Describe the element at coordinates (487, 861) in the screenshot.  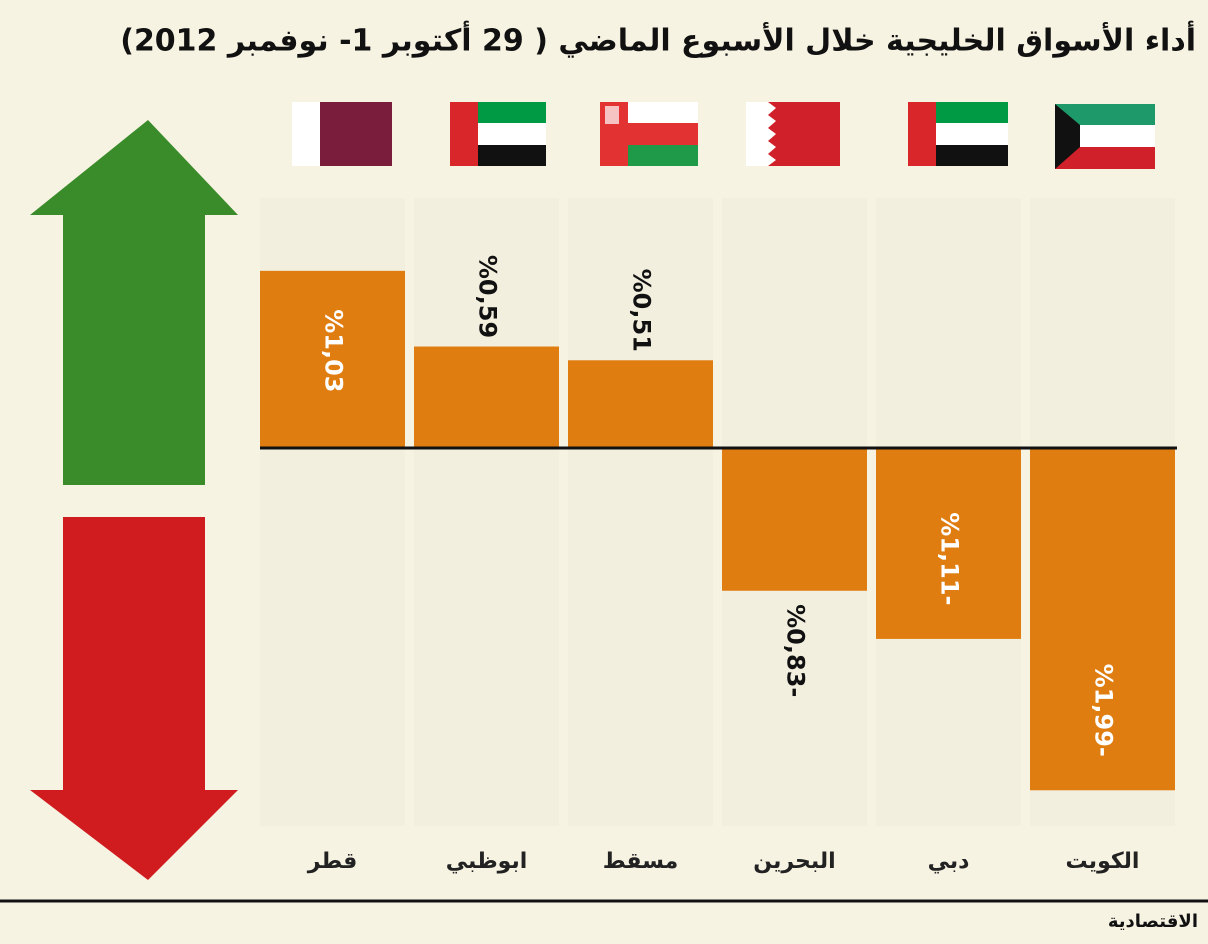
I see `x-tick-label: ابوظبي` at that location.